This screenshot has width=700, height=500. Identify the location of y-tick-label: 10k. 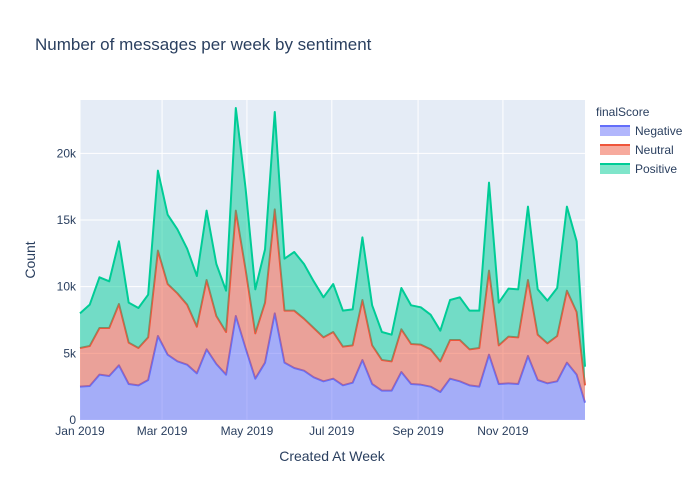
(67, 287).